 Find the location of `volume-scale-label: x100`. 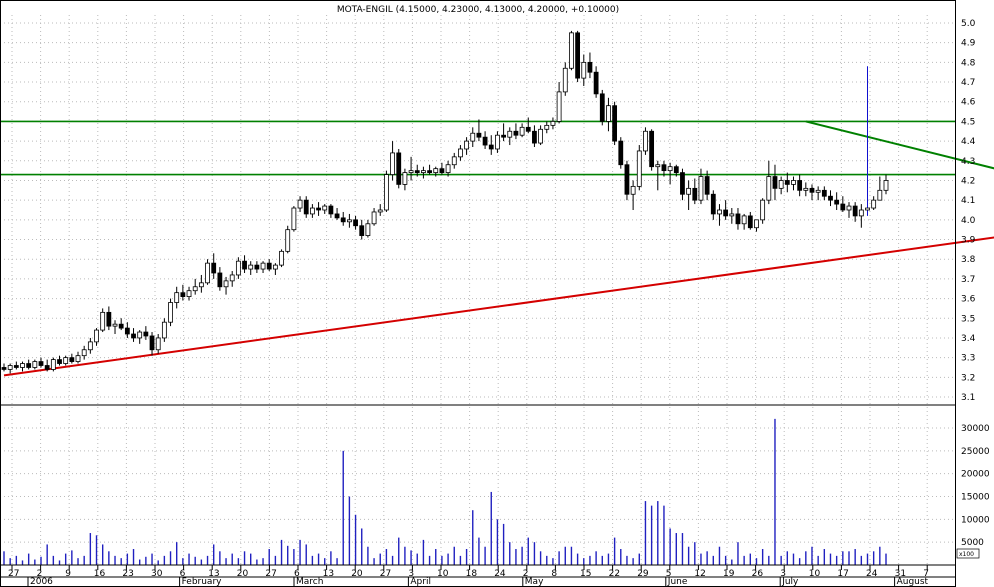

volume-scale-label: x100 is located at coordinates (966, 554).